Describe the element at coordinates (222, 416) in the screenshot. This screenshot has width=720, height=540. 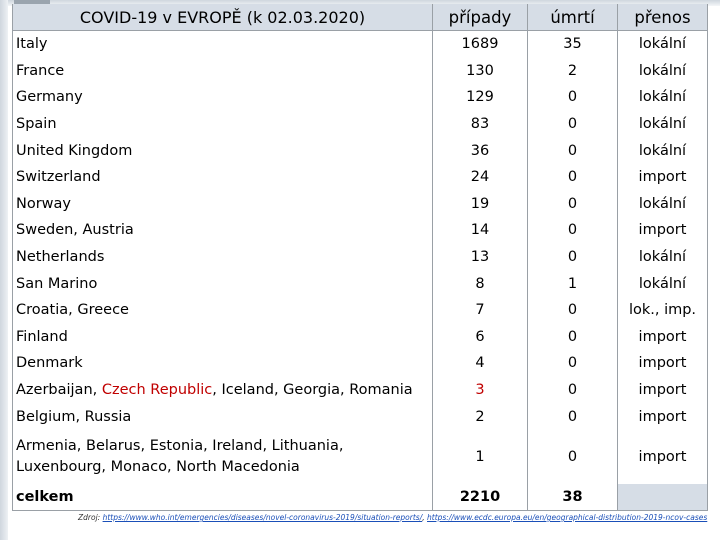
I see `row-country: Belgium, Russia` at that location.